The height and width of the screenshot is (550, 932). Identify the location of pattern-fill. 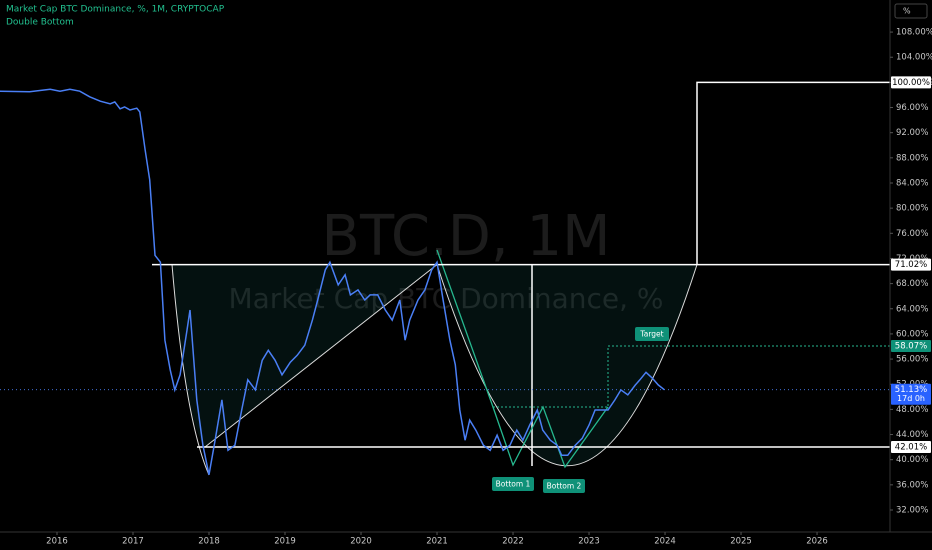
(304, 356).